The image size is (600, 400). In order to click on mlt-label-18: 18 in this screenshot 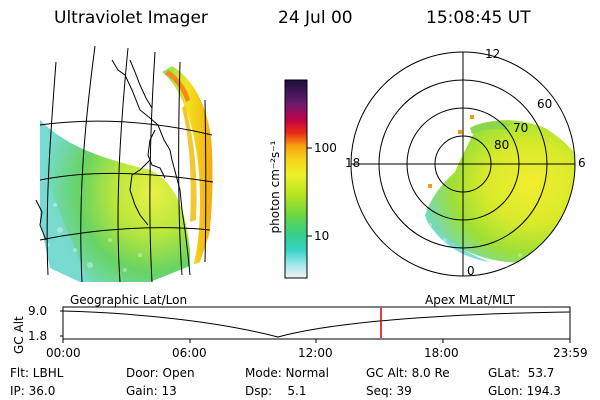, I will do `click(353, 163)`.